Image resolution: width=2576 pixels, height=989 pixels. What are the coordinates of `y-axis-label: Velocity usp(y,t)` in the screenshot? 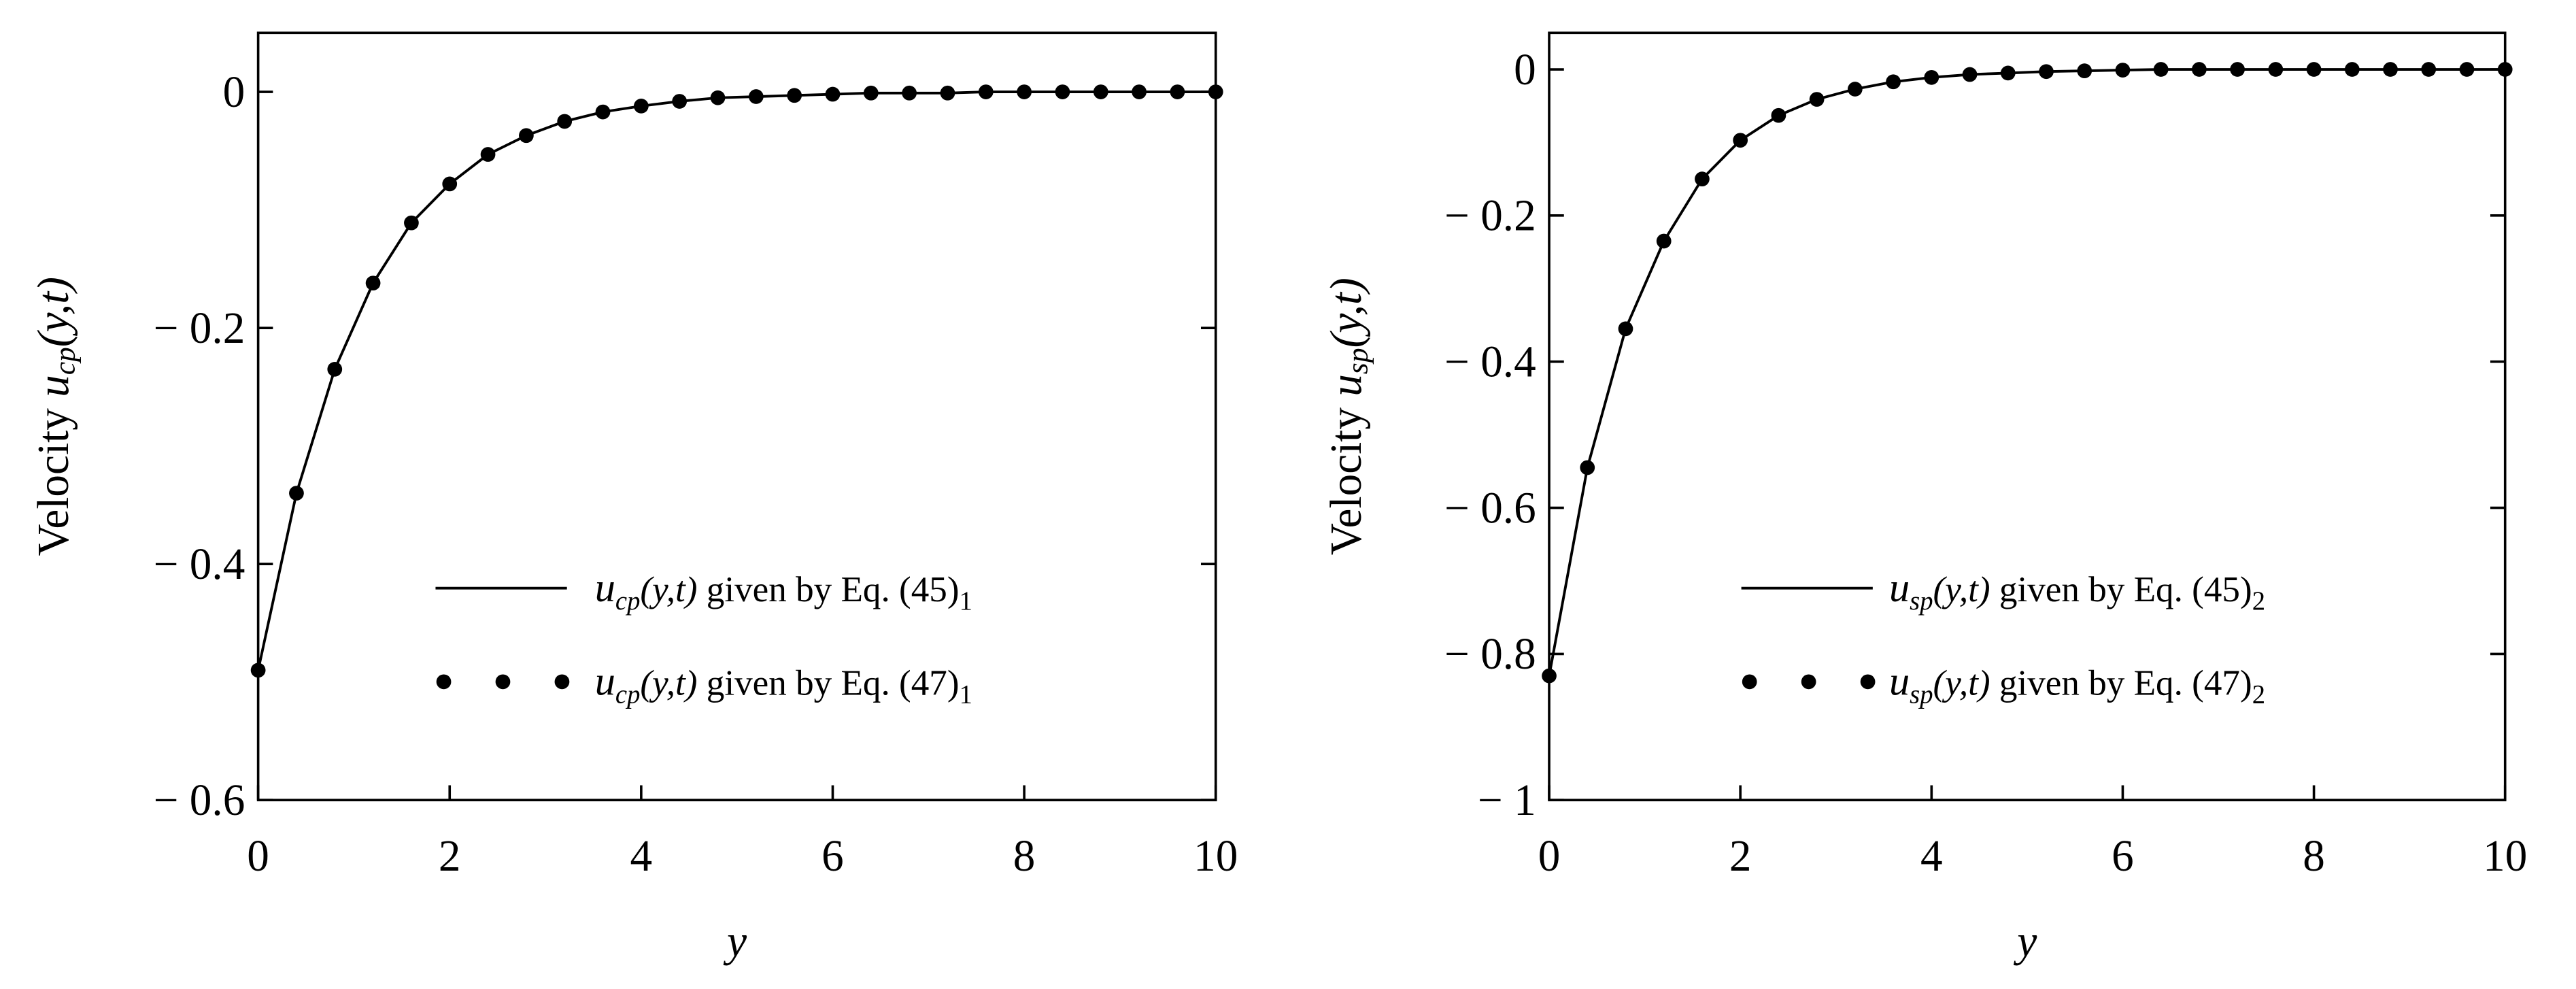 It's located at (1348, 416).